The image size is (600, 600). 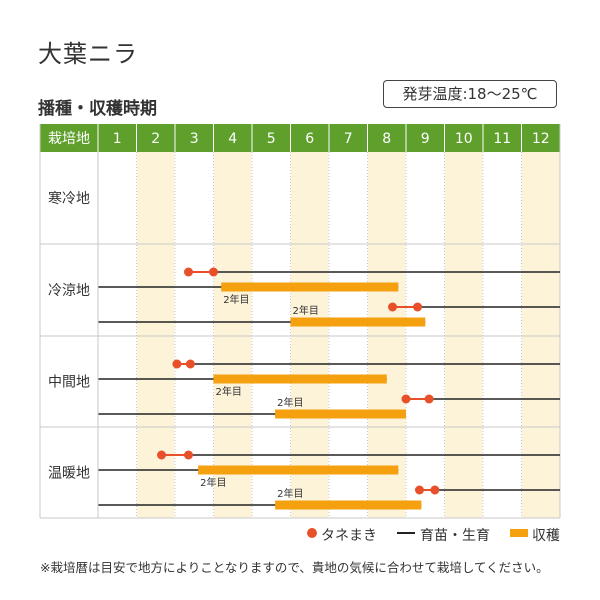 What do you see at coordinates (69, 291) in the screenshot?
I see `region-label: 冷涼地` at bounding box center [69, 291].